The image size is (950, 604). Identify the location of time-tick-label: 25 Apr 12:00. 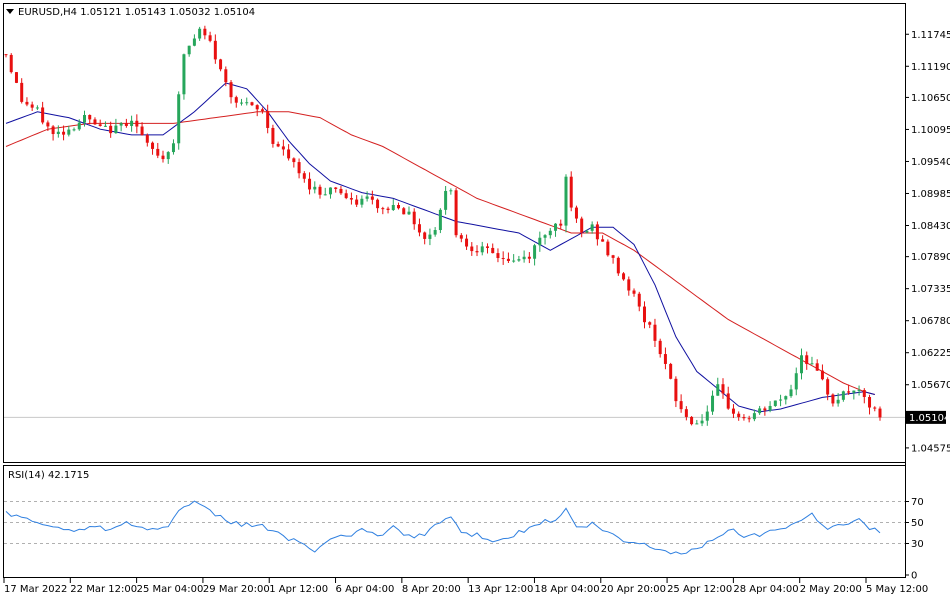
(699, 589).